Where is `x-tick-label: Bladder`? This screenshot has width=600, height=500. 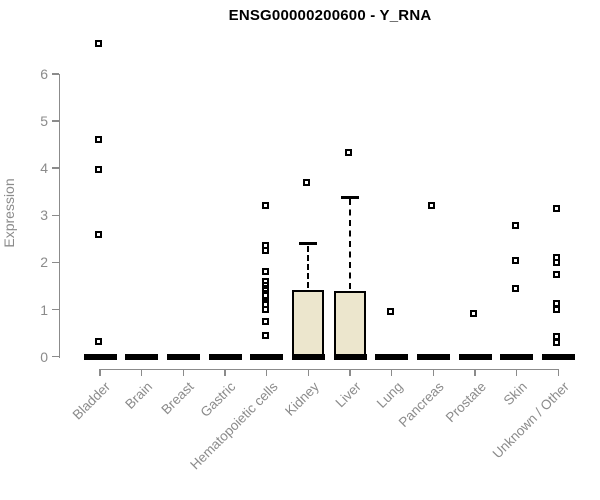
x-tick-label: Bladder is located at coordinates (92, 401).